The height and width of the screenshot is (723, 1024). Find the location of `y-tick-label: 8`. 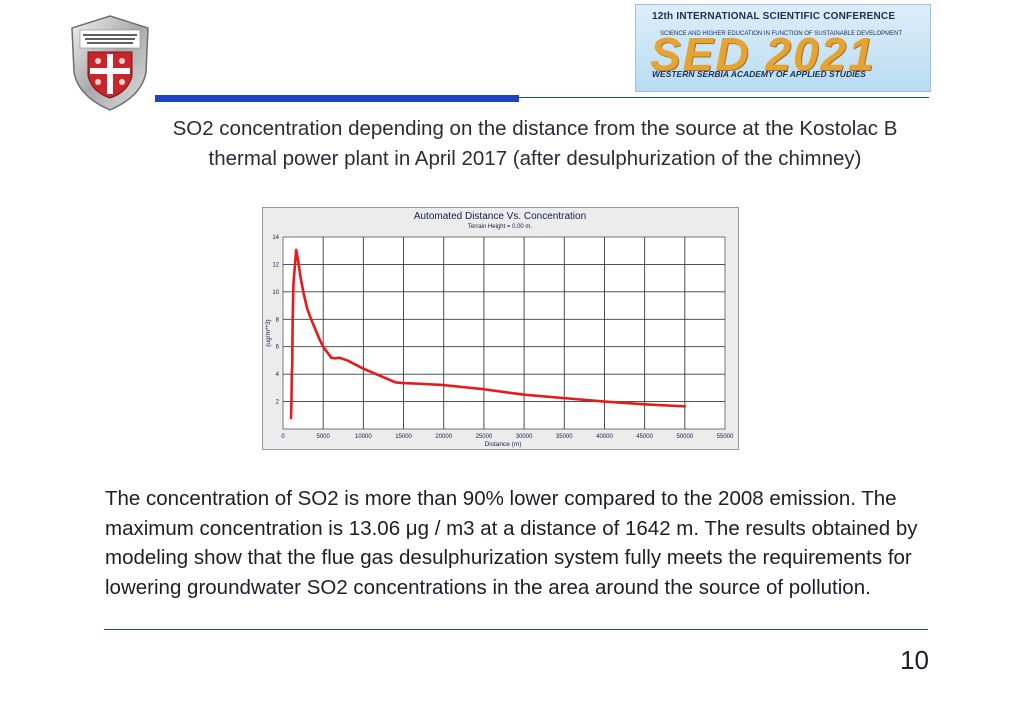

y-tick-label: 8 is located at coordinates (278, 320).